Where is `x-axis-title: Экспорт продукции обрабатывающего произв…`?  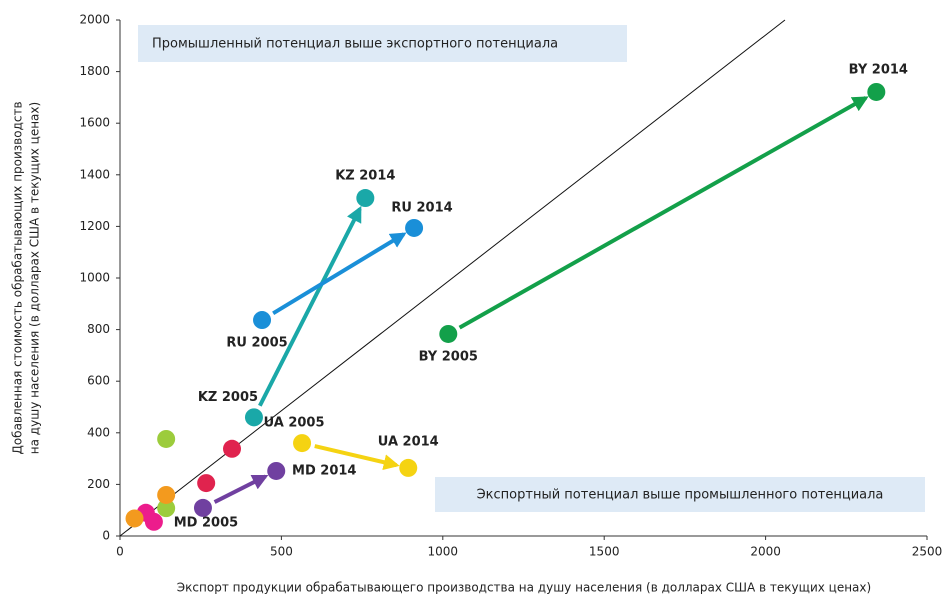
x-axis-title: Экспорт продукции обрабатывающего произв… is located at coordinates (524, 588).